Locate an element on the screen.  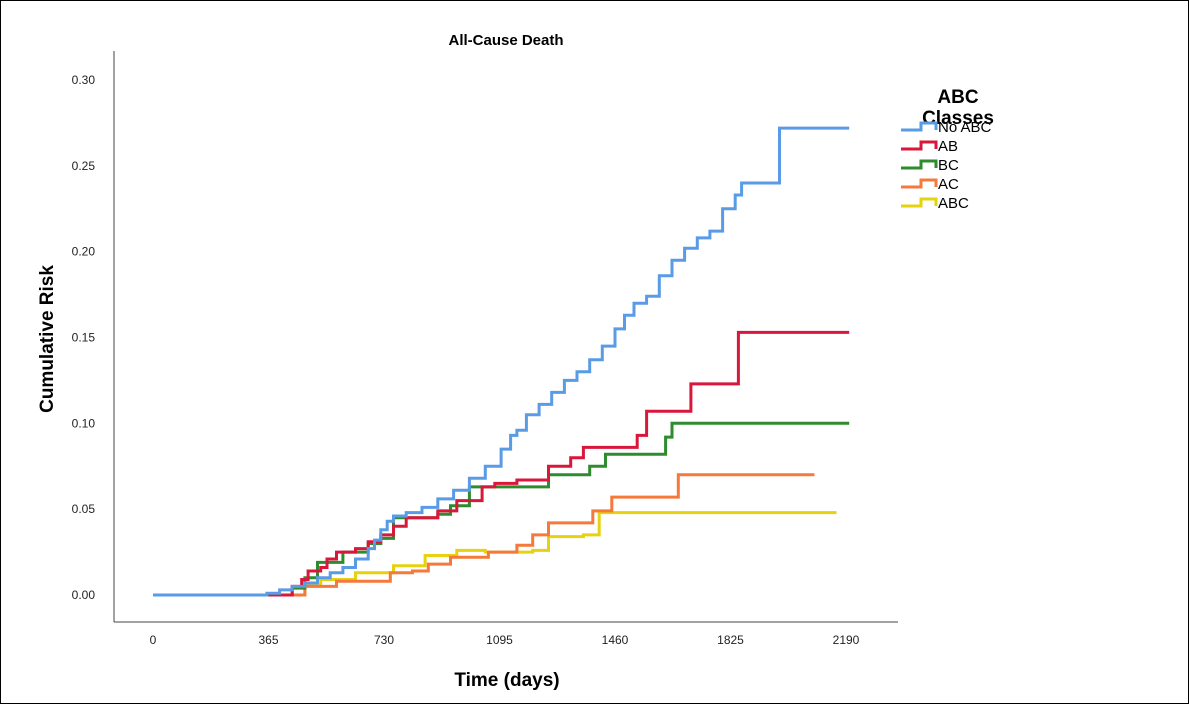
legend-label: ABC is located at coordinates (953, 203).